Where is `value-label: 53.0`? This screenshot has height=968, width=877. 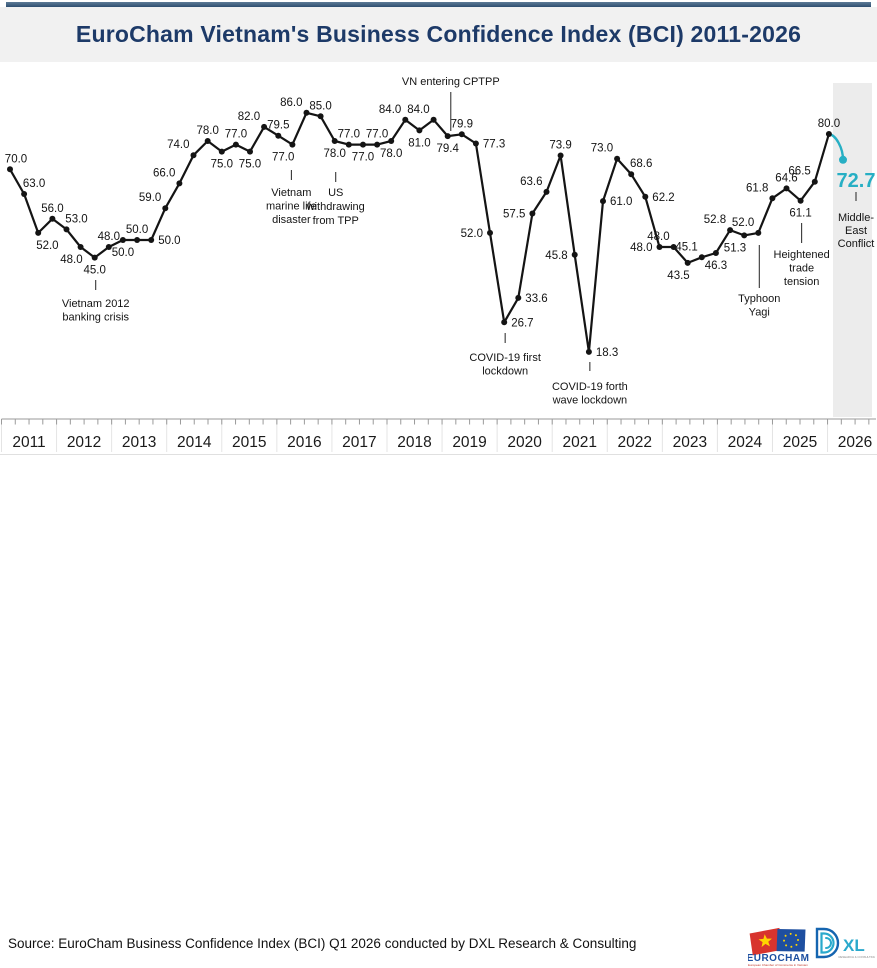
value-label: 53.0 is located at coordinates (76, 219).